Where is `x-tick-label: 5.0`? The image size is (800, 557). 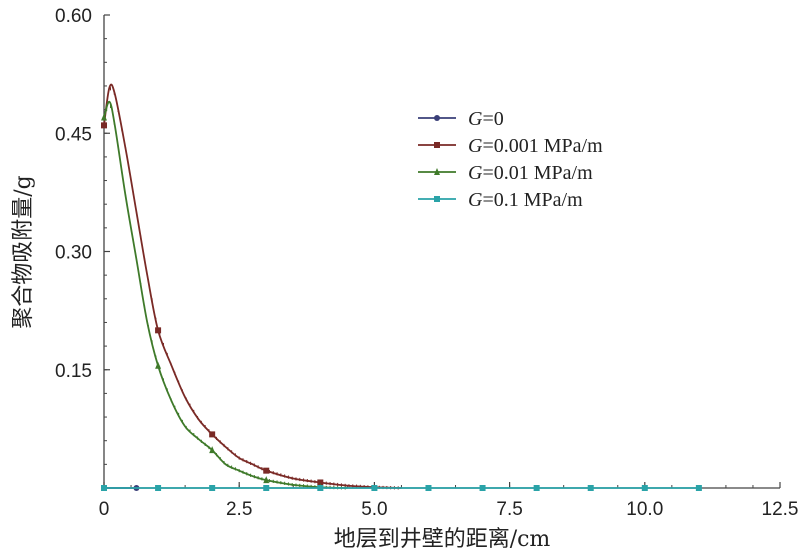 x-tick-label: 5.0 is located at coordinates (374, 509).